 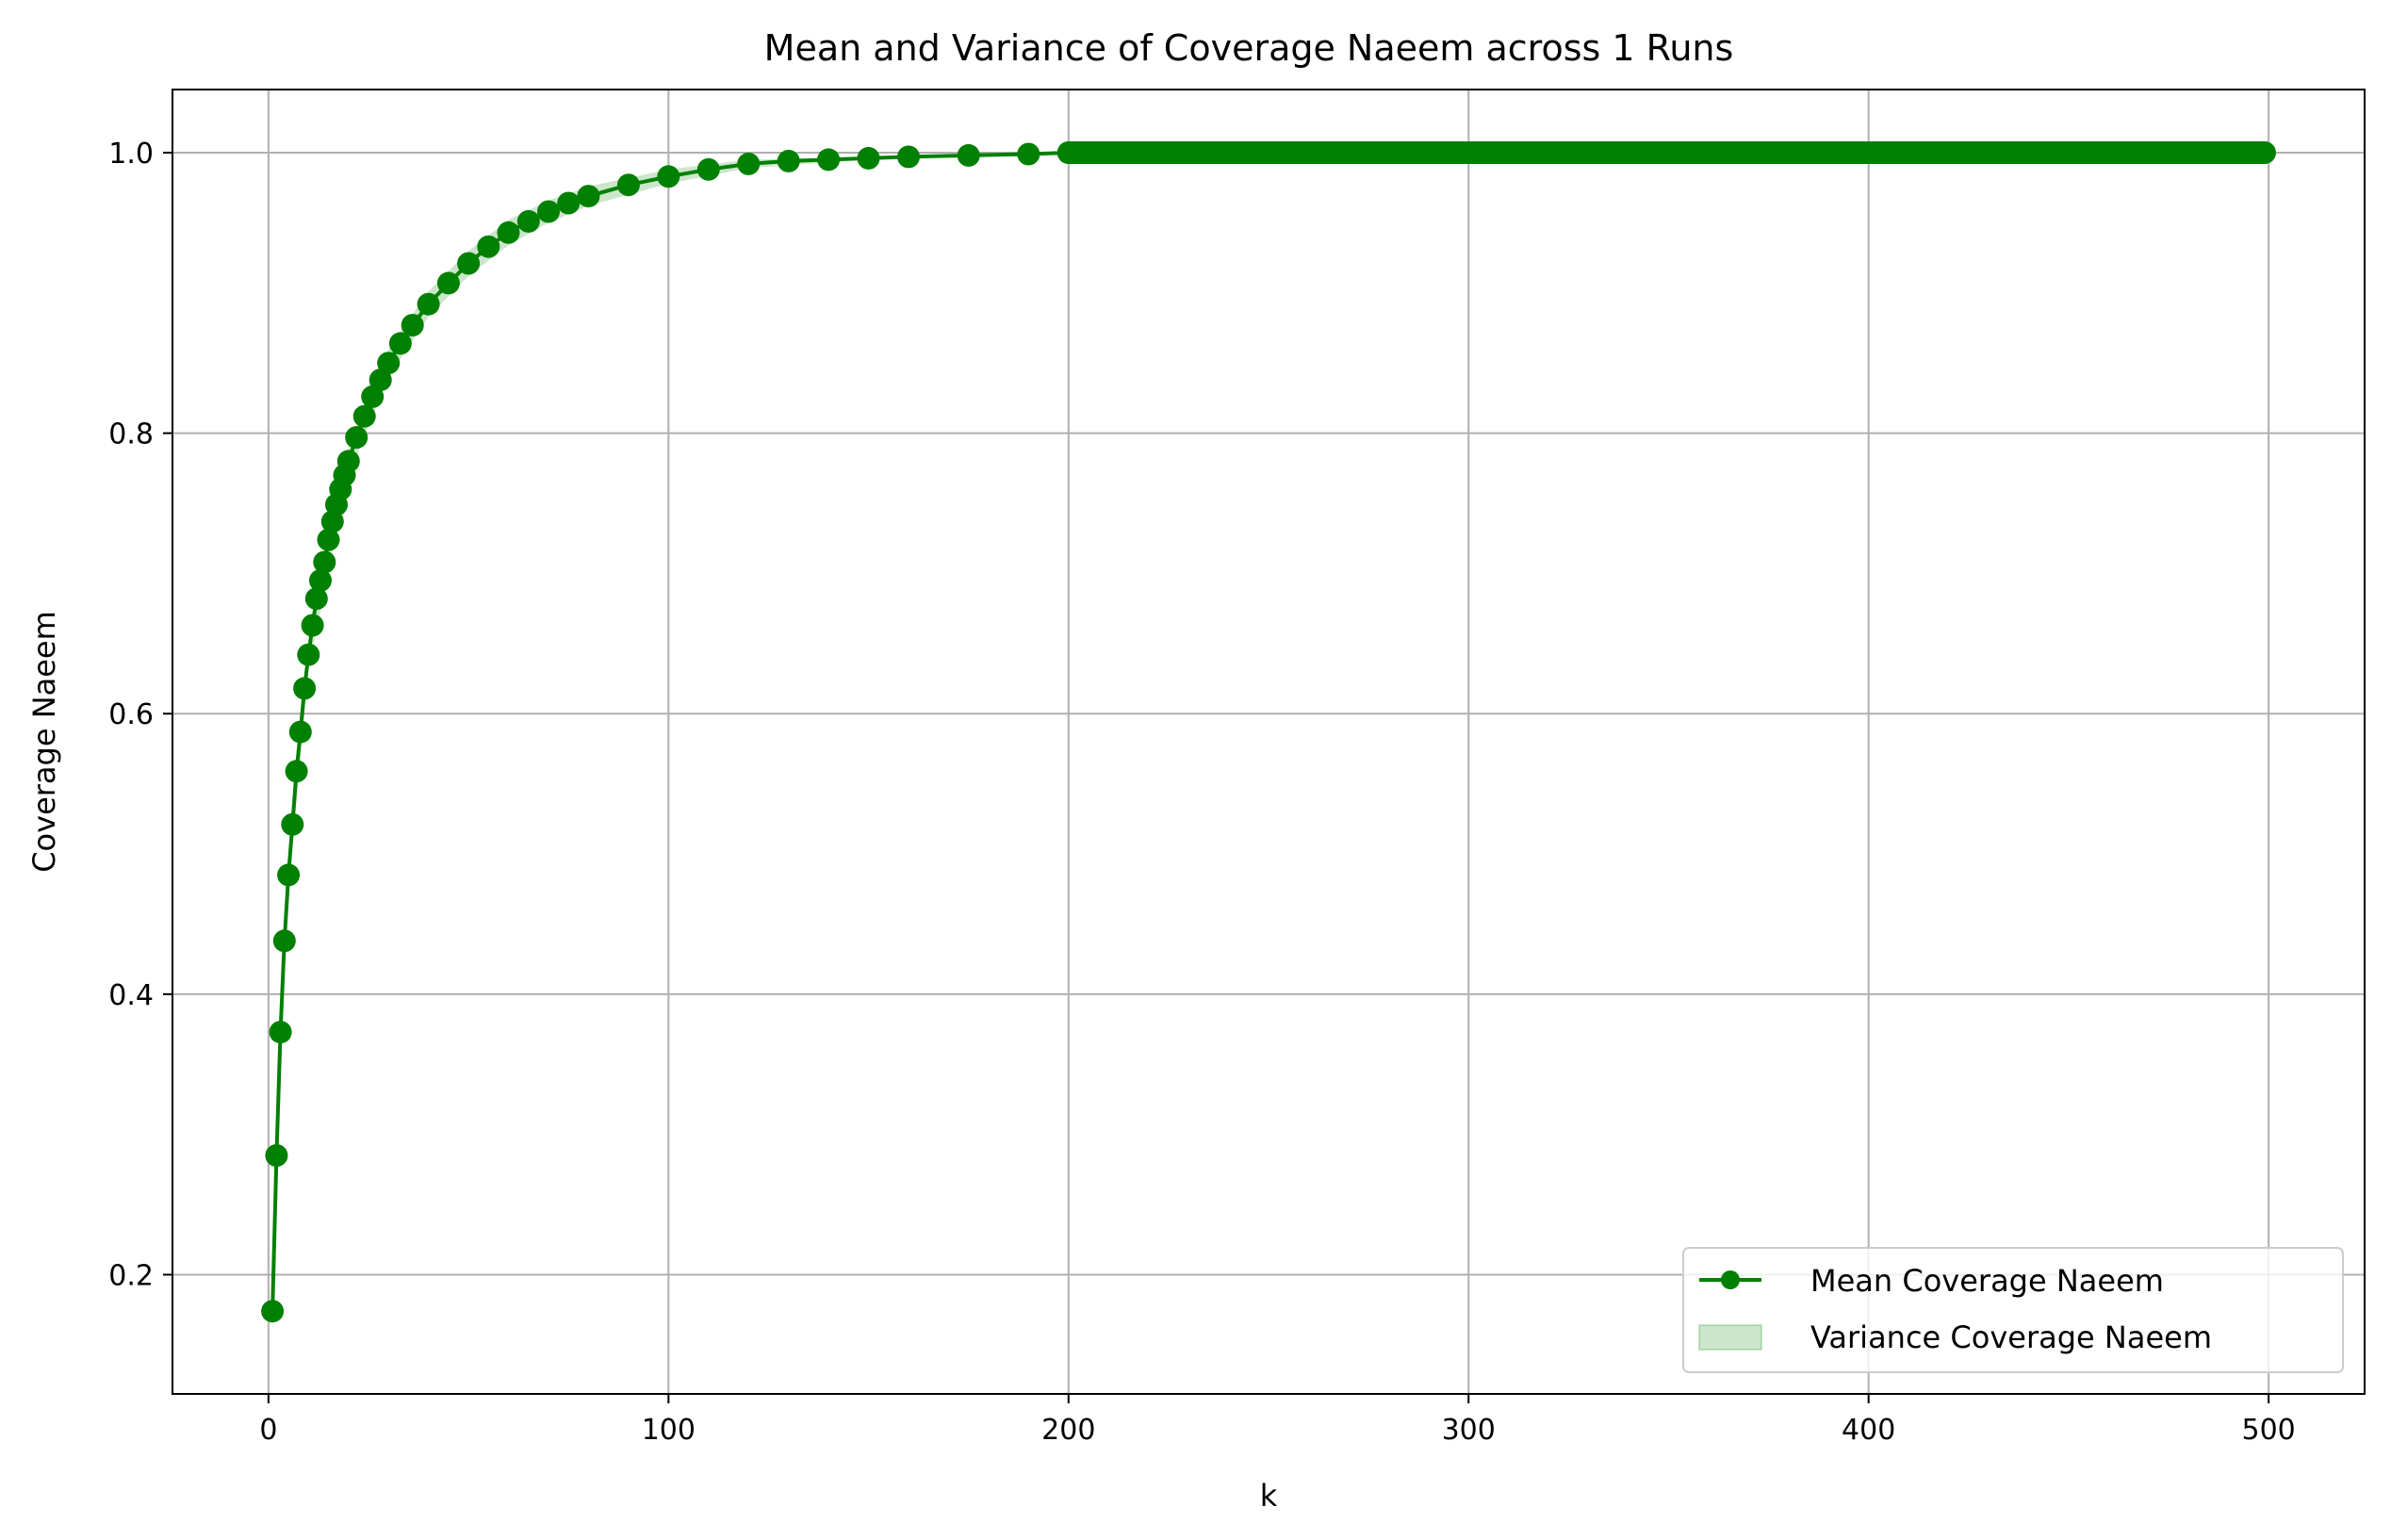 I want to click on y-axis-ticks: 0.2 0.4 0.6 0.8 1.0, so click(x=140, y=715).